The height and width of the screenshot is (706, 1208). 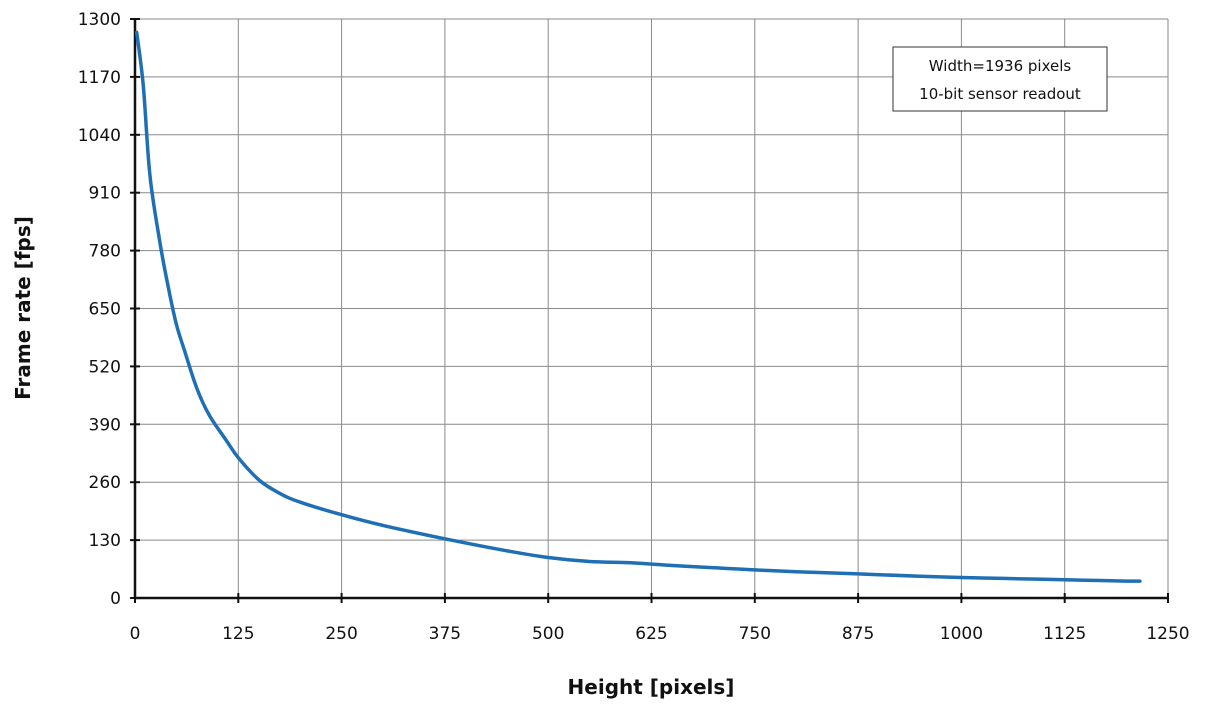 I want to click on y-tick-label: 1040, so click(x=99, y=136).